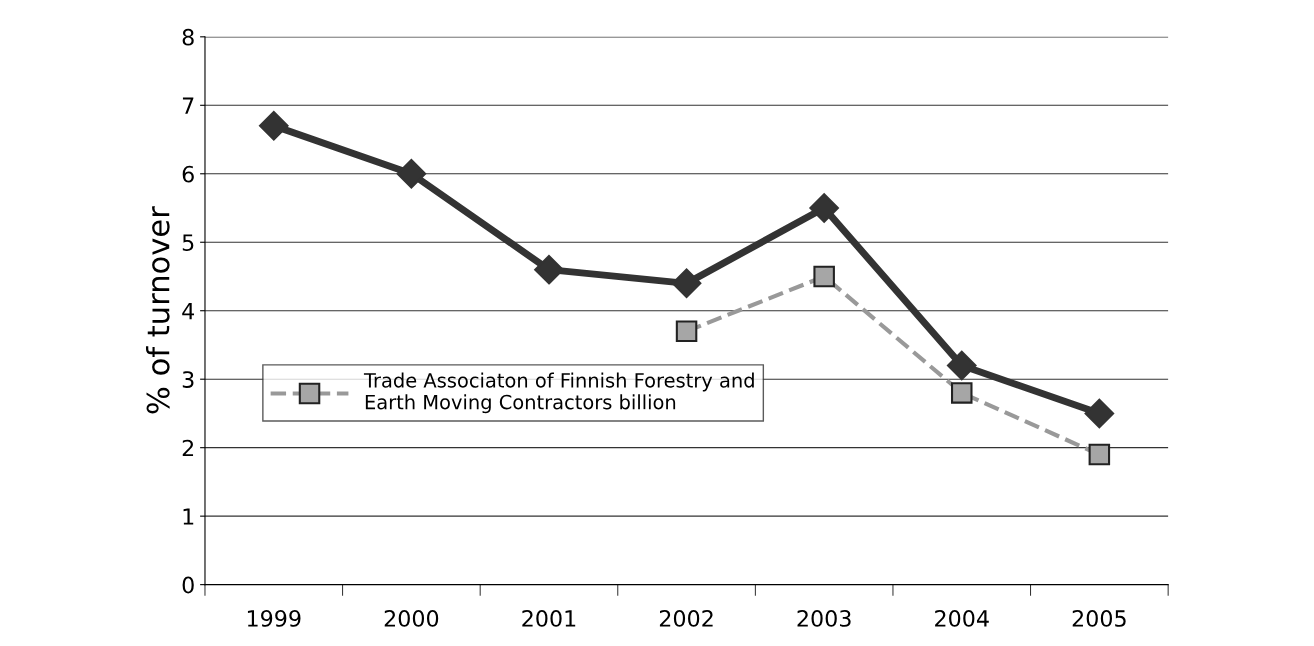 Image resolution: width=1314 pixels, height=646 pixels. Describe the element at coordinates (158, 310) in the screenshot. I see `y-axis-title: % of turnover` at that location.